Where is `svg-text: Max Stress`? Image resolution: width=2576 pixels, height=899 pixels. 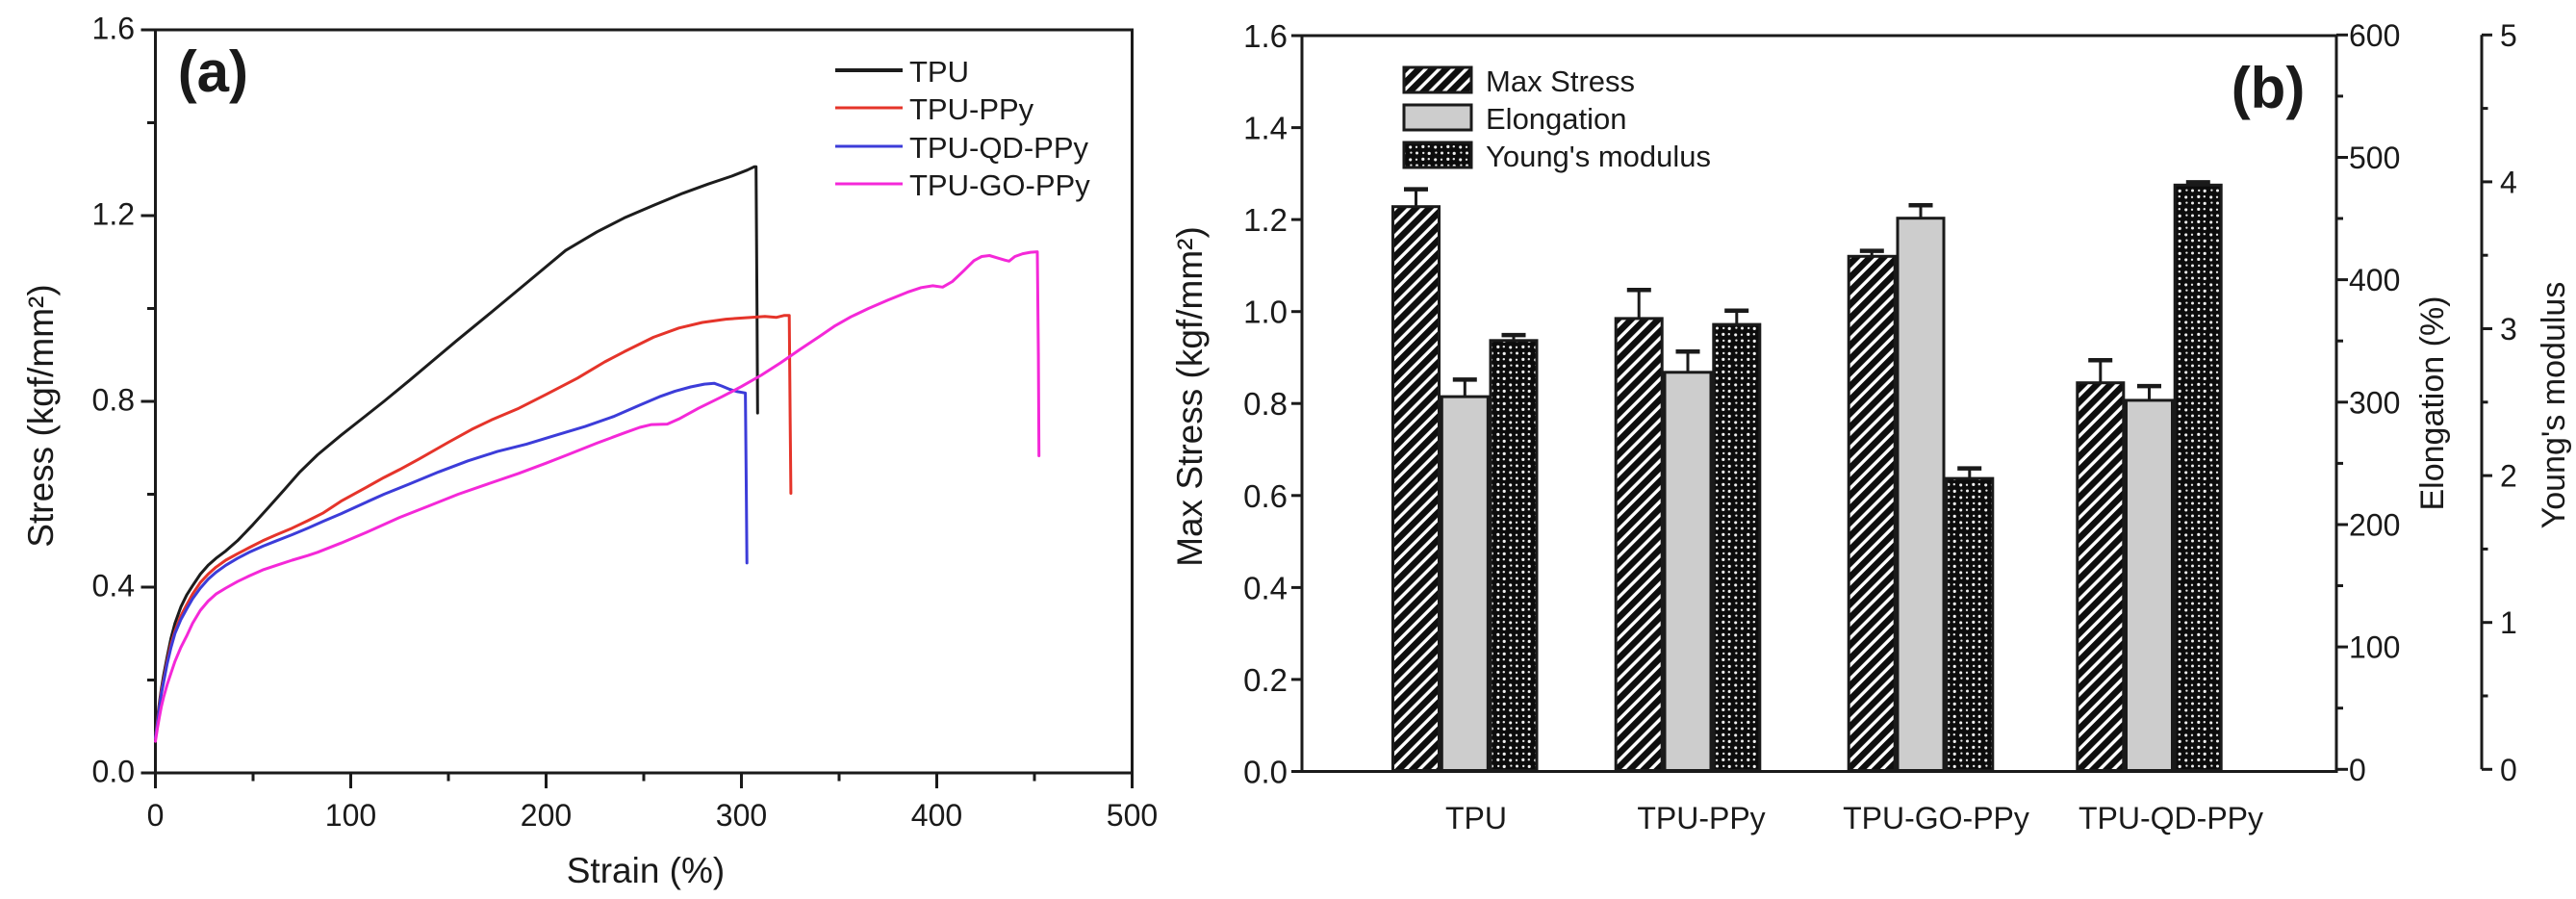
svg-text: Max Stress is located at coordinates (1560, 81).